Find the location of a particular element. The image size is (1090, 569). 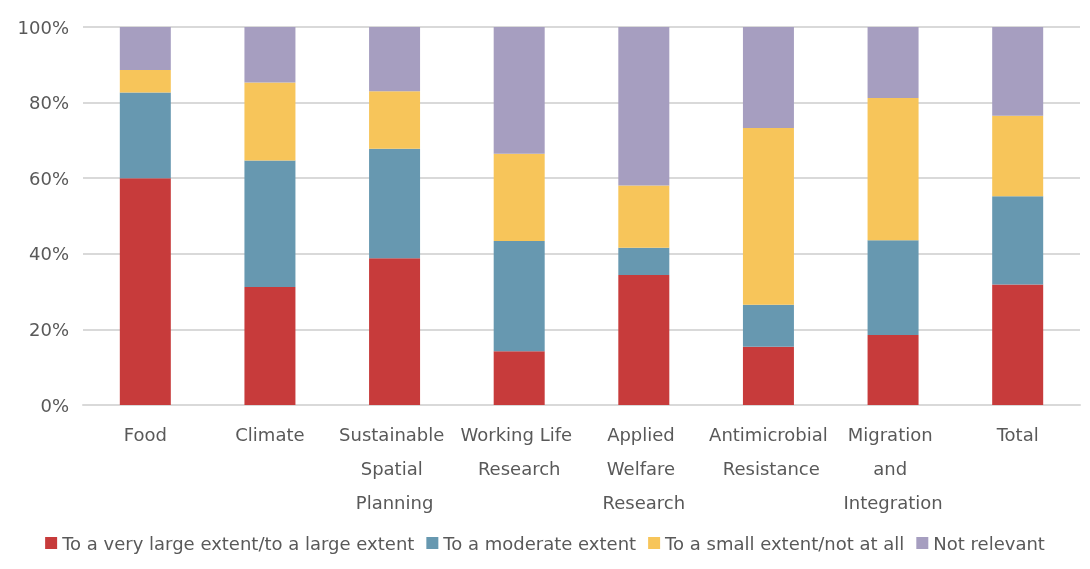

legend-label: To a moderate extent is located at coordinates (539, 543).